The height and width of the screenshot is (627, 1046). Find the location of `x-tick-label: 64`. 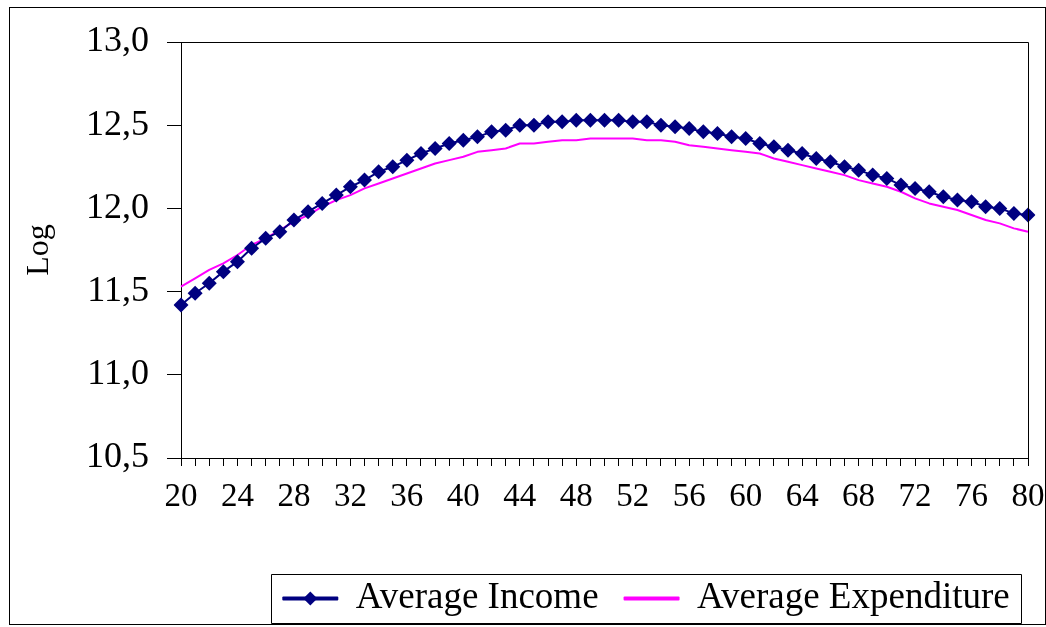

x-tick-label: 64 is located at coordinates (802, 495).